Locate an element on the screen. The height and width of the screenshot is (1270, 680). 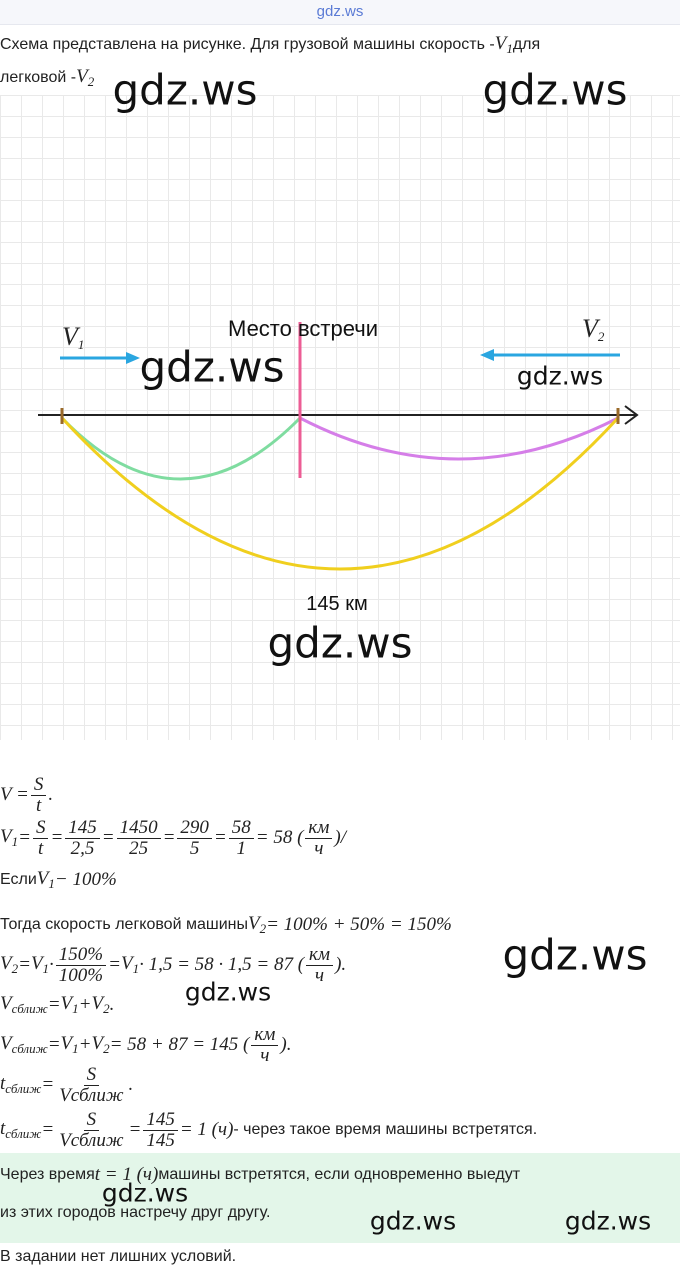
numerator: 290 is located at coordinates (194, 828).